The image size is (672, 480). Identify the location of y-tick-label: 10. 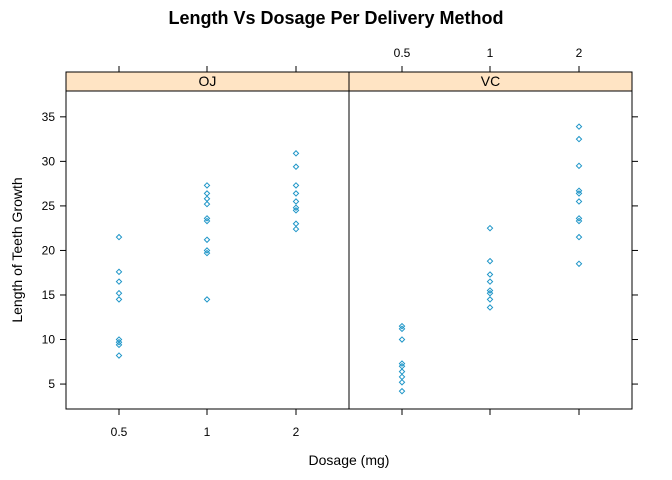
(49, 340).